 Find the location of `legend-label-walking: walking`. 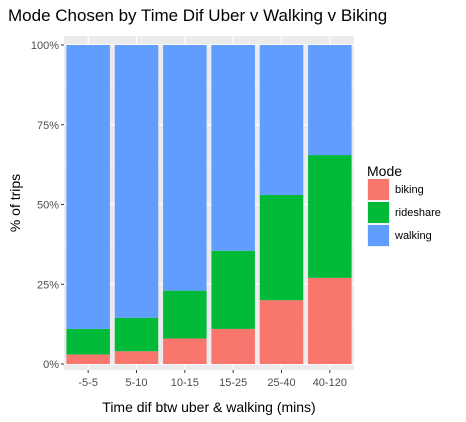

legend-label-walking: walking is located at coordinates (413, 236).